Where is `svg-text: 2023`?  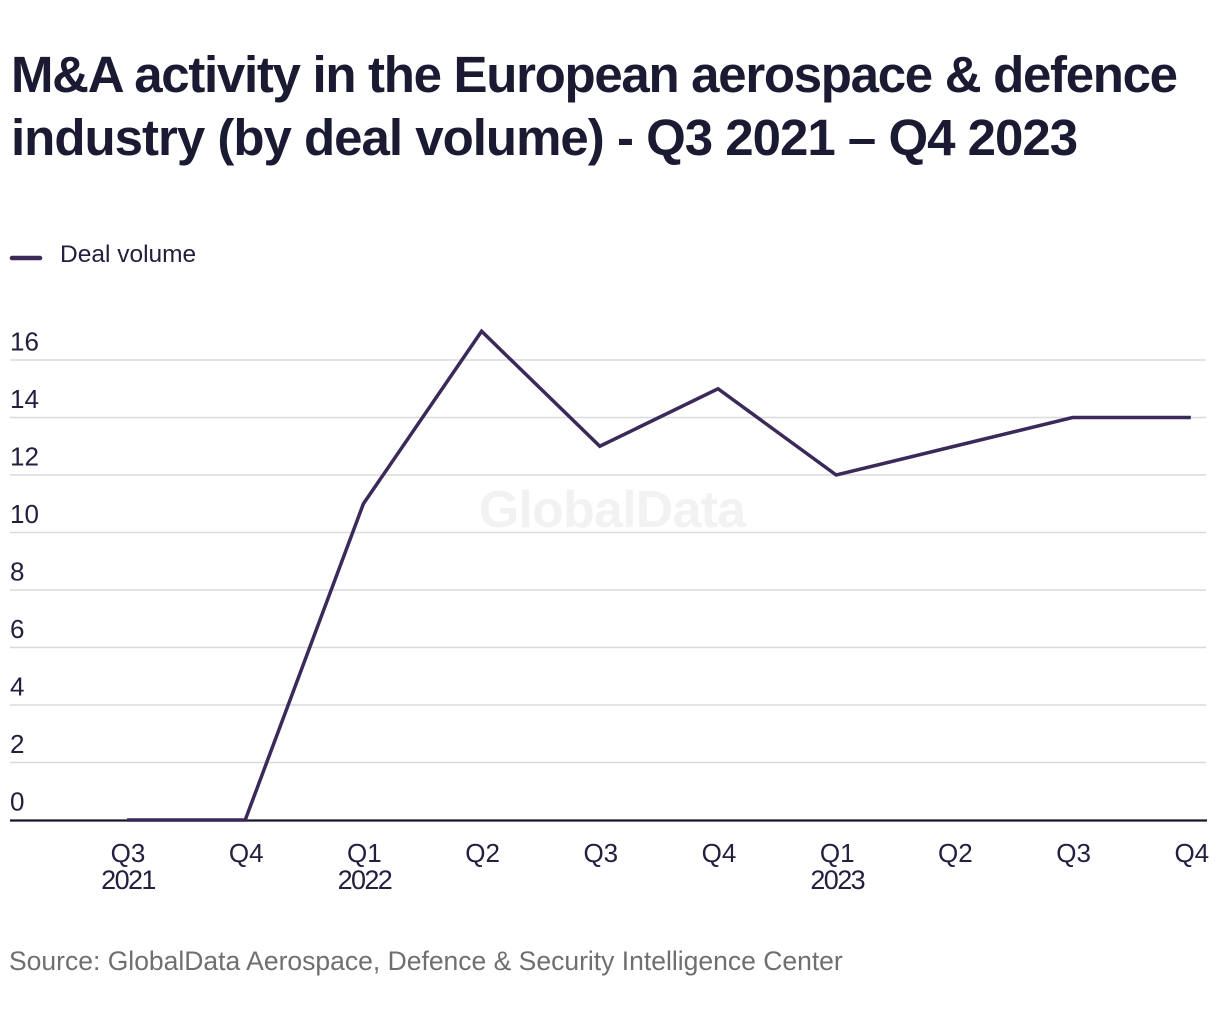 svg-text: 2023 is located at coordinates (837, 880).